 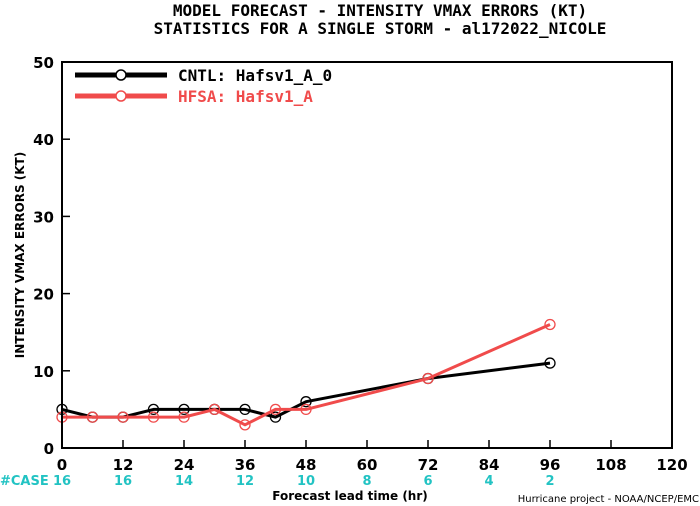 What do you see at coordinates (184, 481) in the screenshot?
I see `case-count: 14` at bounding box center [184, 481].